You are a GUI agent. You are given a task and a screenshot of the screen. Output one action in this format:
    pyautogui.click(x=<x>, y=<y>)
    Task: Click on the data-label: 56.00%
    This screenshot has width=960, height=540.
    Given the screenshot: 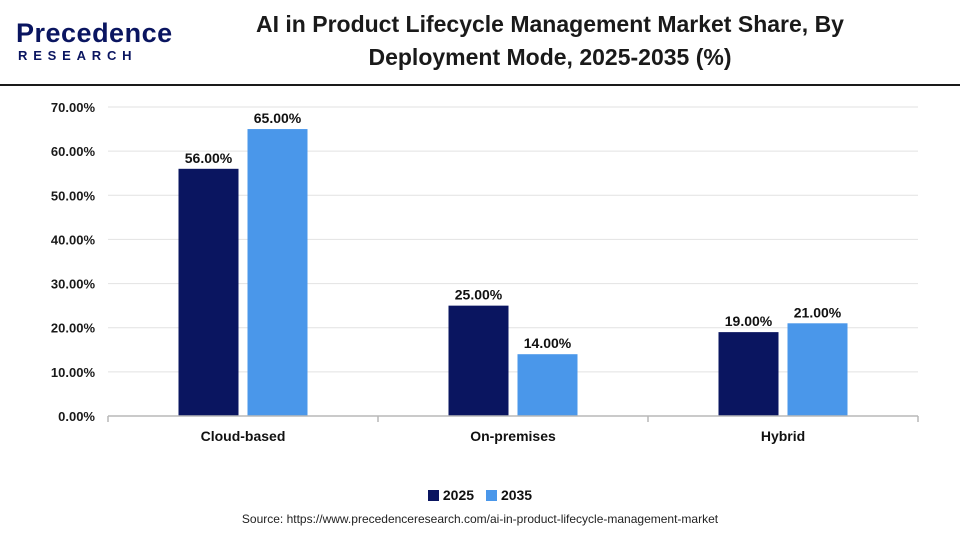 What is the action you would take?
    pyautogui.click(x=209, y=158)
    